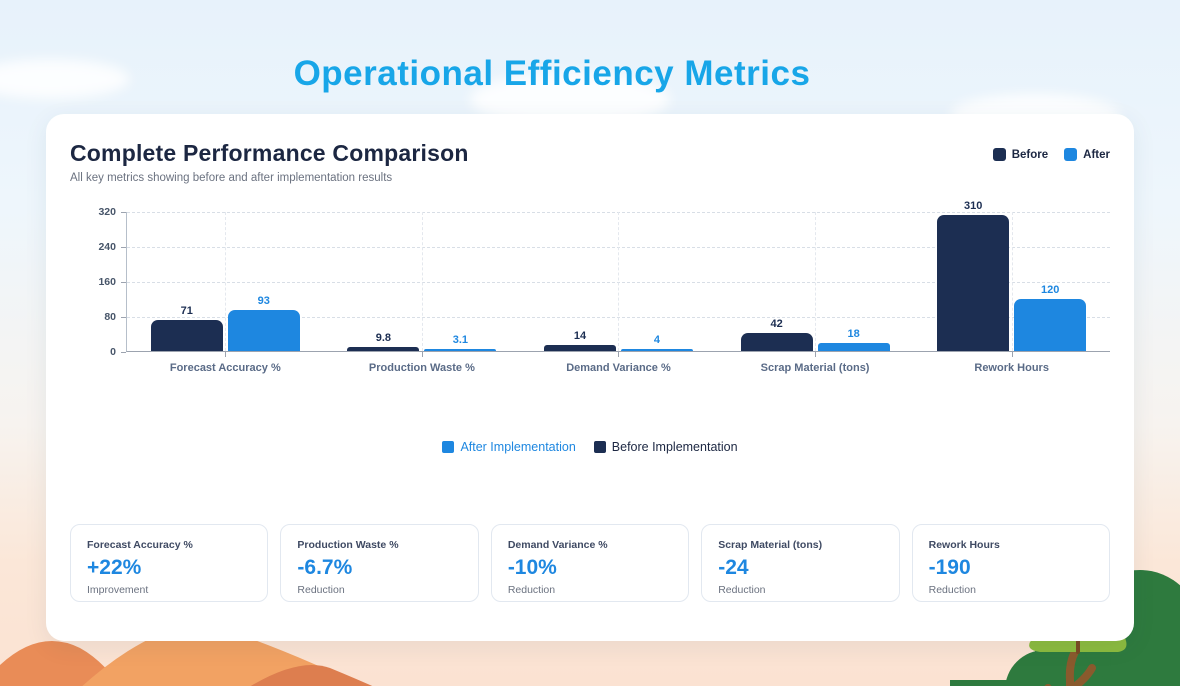 This screenshot has width=1180, height=686. Describe the element at coordinates (107, 212) in the screenshot. I see `y-axis-label: 320` at that location.